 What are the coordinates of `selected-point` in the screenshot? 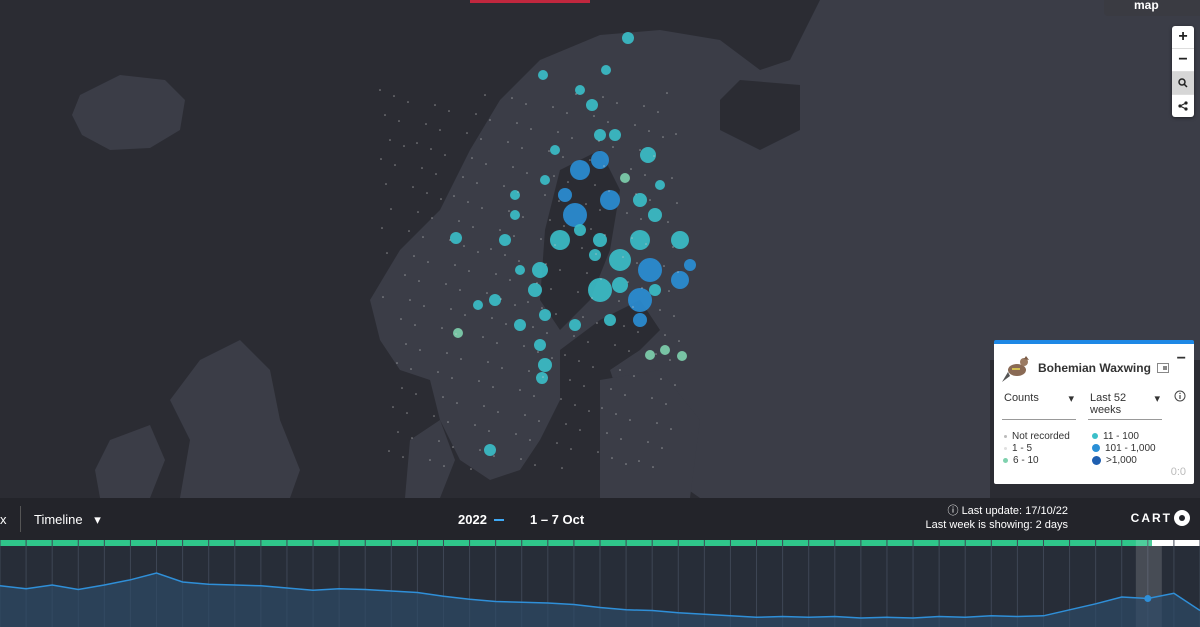 It's located at (1148, 598).